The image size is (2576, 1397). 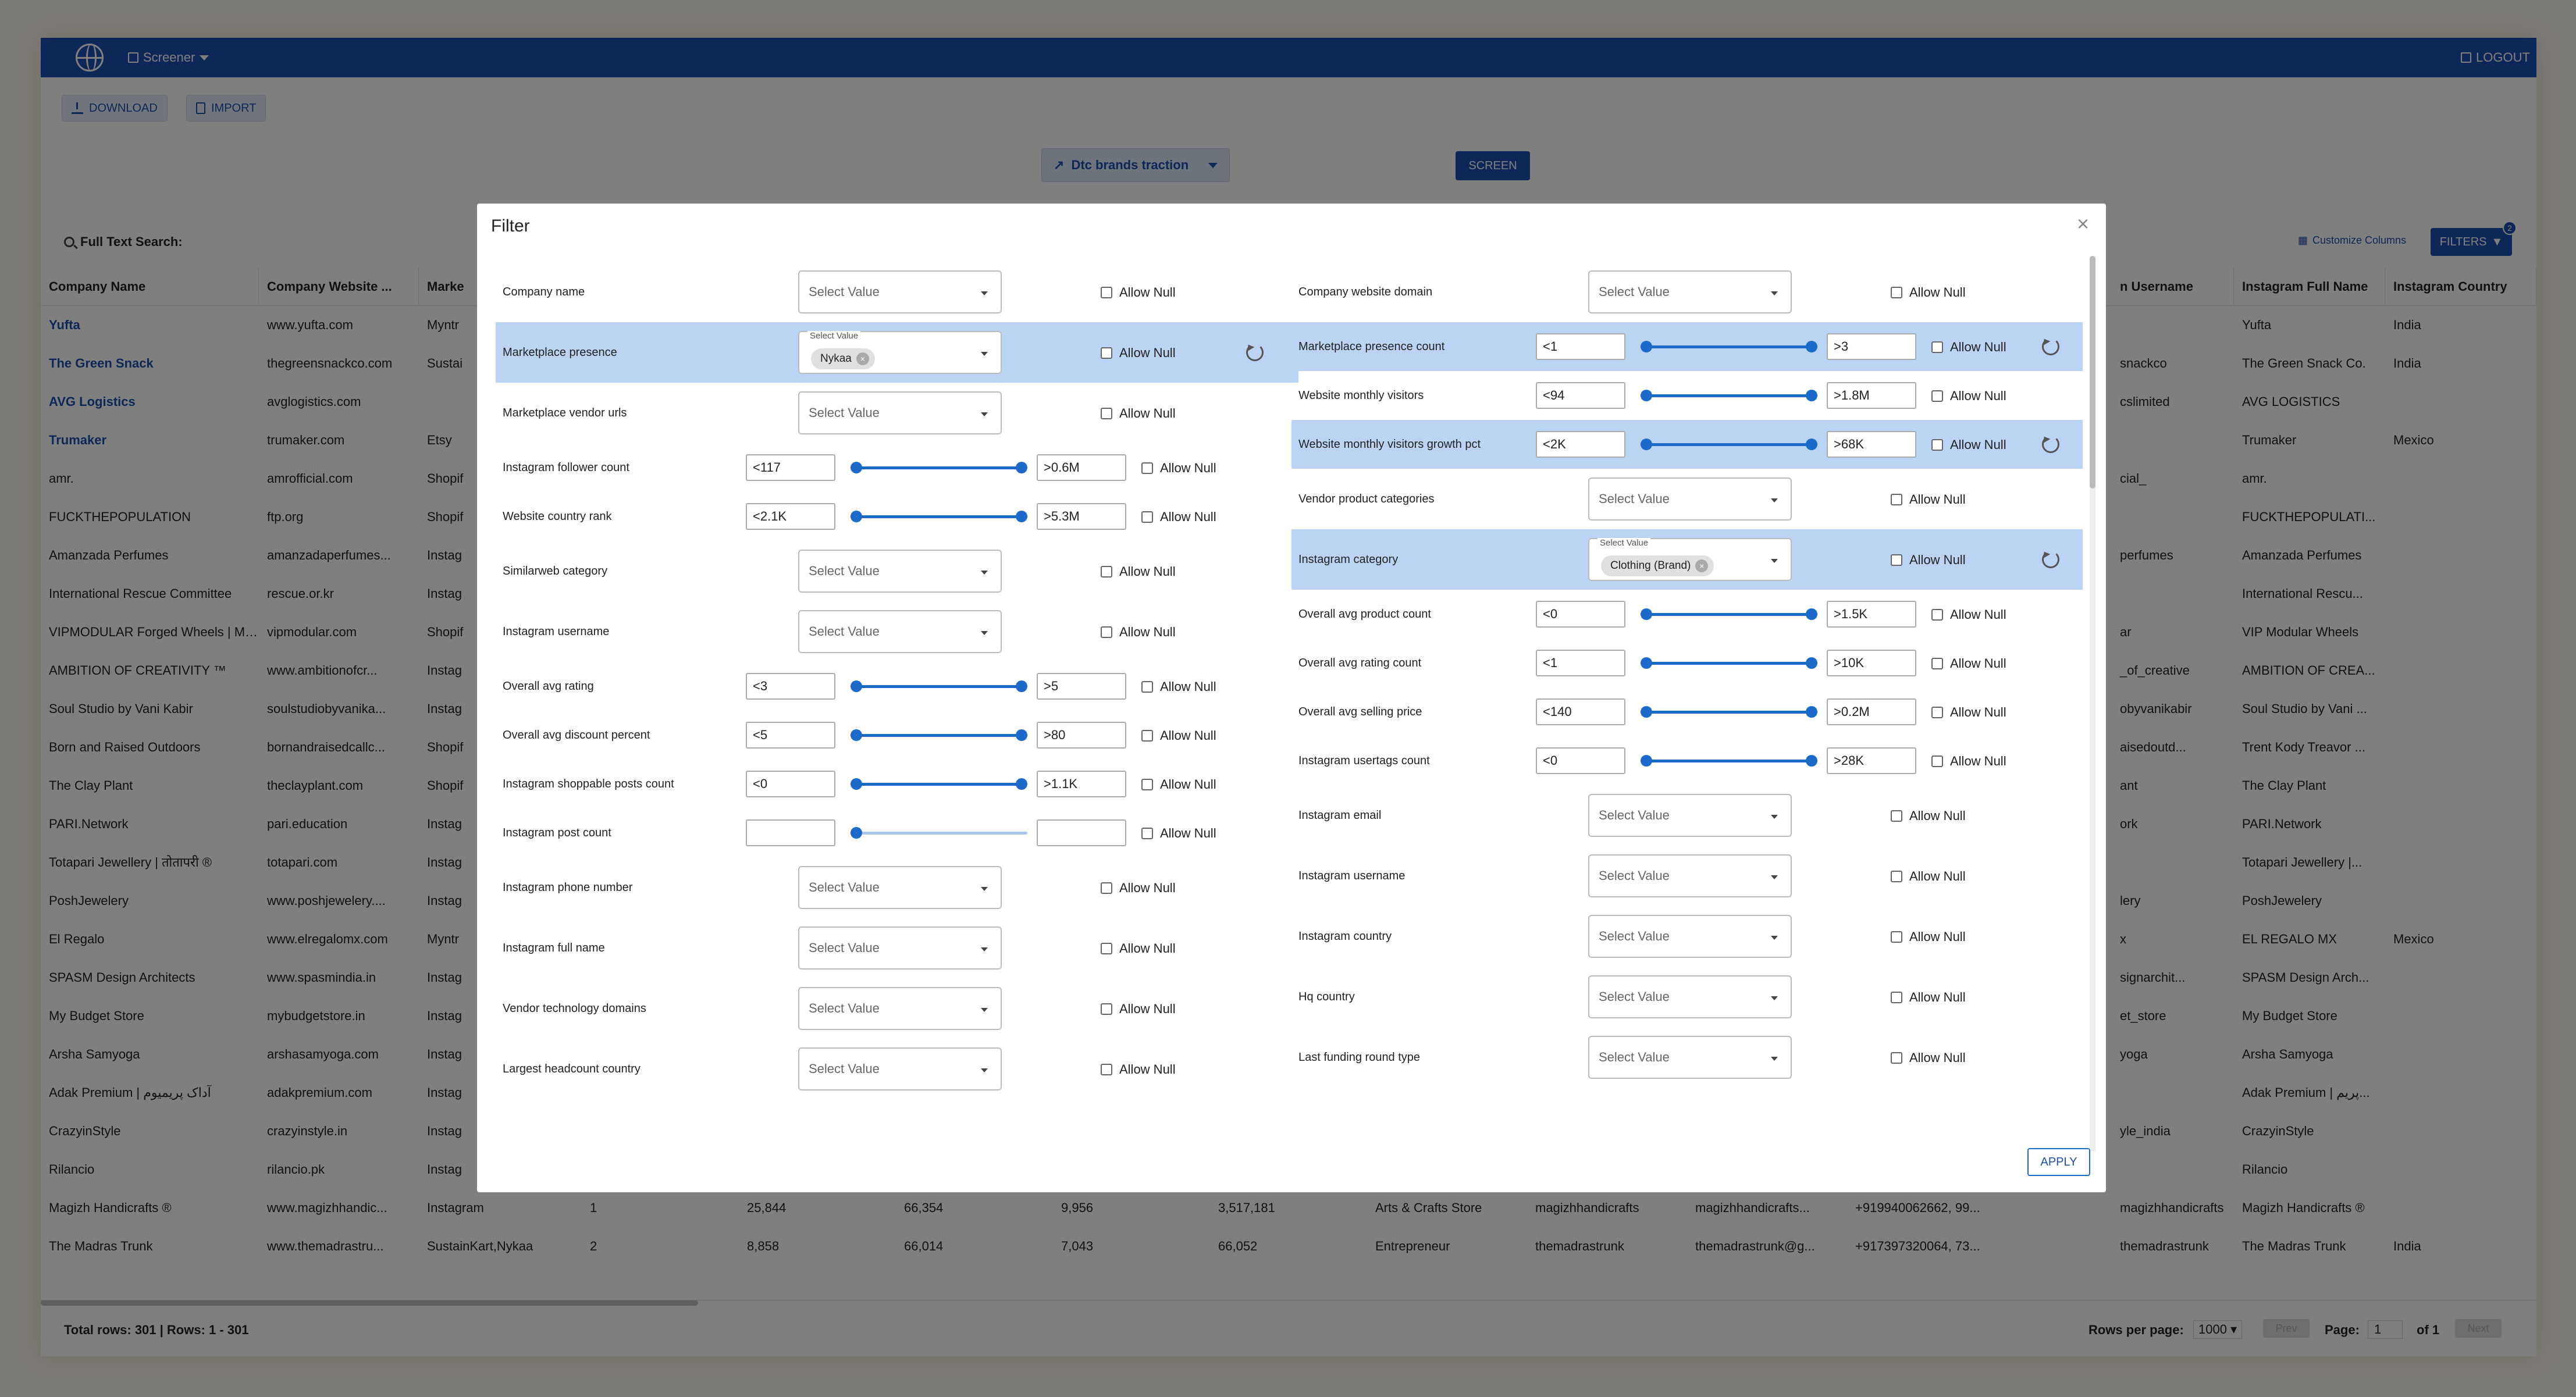 What do you see at coordinates (1690, 560) in the screenshot?
I see `select-value-dropdown: Select Value Clothing (Brand) ×` at bounding box center [1690, 560].